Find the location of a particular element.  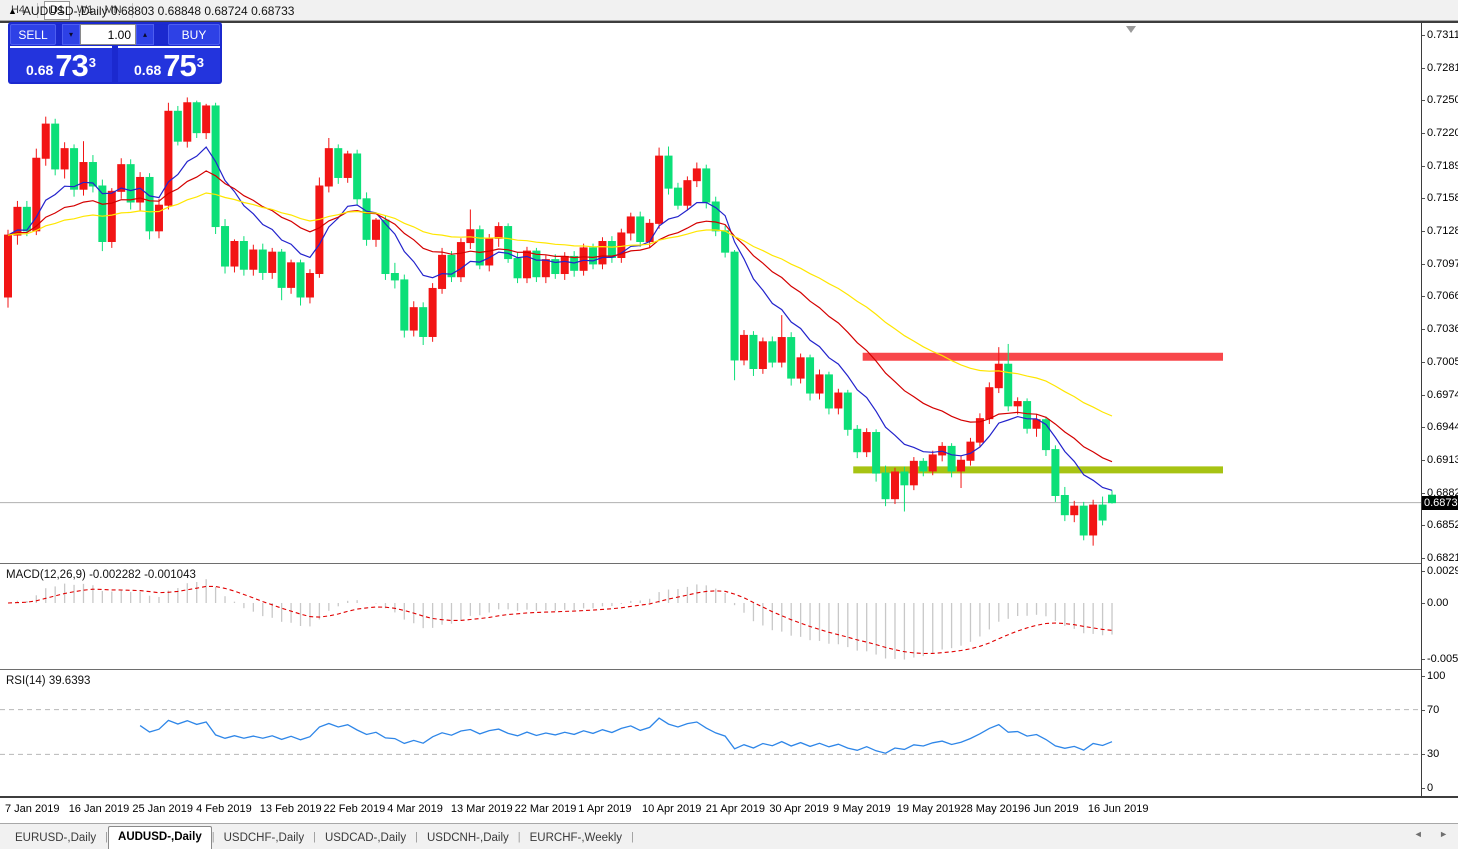

volume-decrease-button: ▾ is located at coordinates (71, 34).